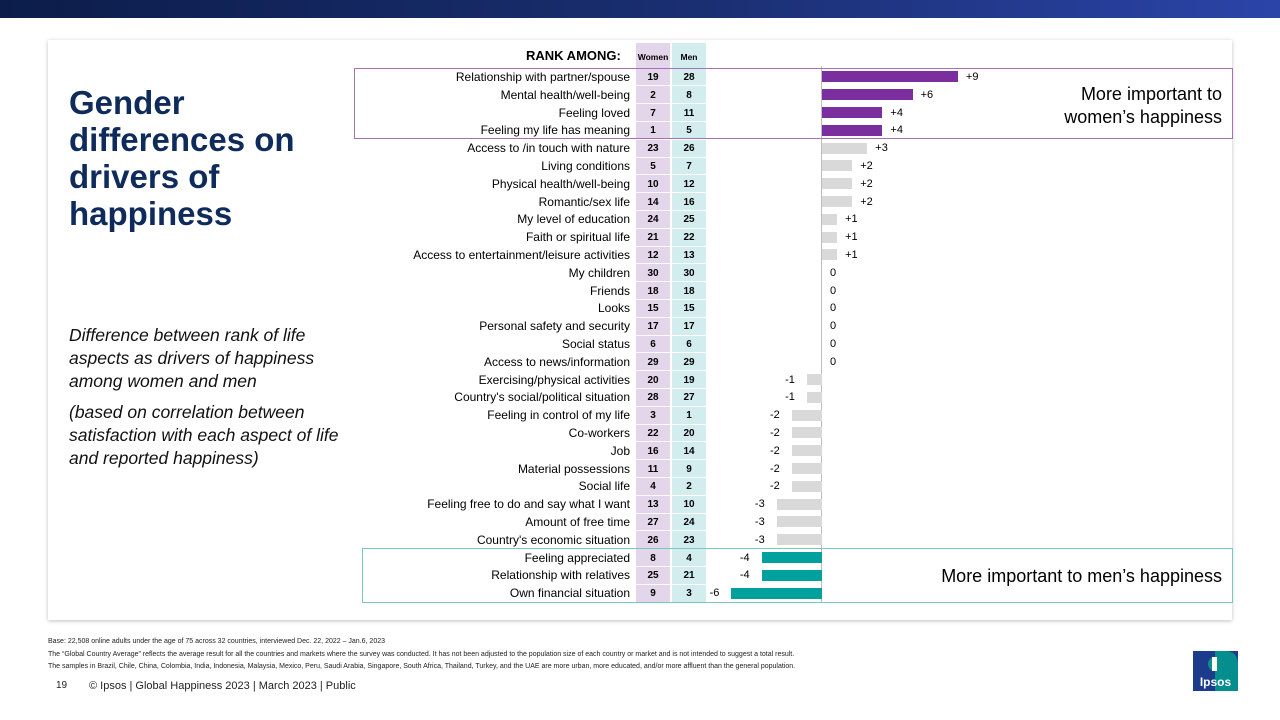  What do you see at coordinates (553, 539) in the screenshot?
I see `category-label: Country's economic situation` at bounding box center [553, 539].